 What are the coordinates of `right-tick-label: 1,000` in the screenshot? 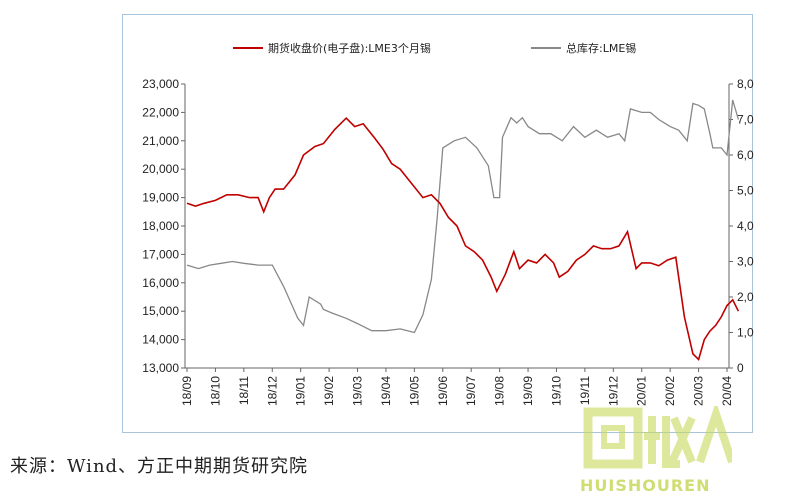 It's located at (745, 333).